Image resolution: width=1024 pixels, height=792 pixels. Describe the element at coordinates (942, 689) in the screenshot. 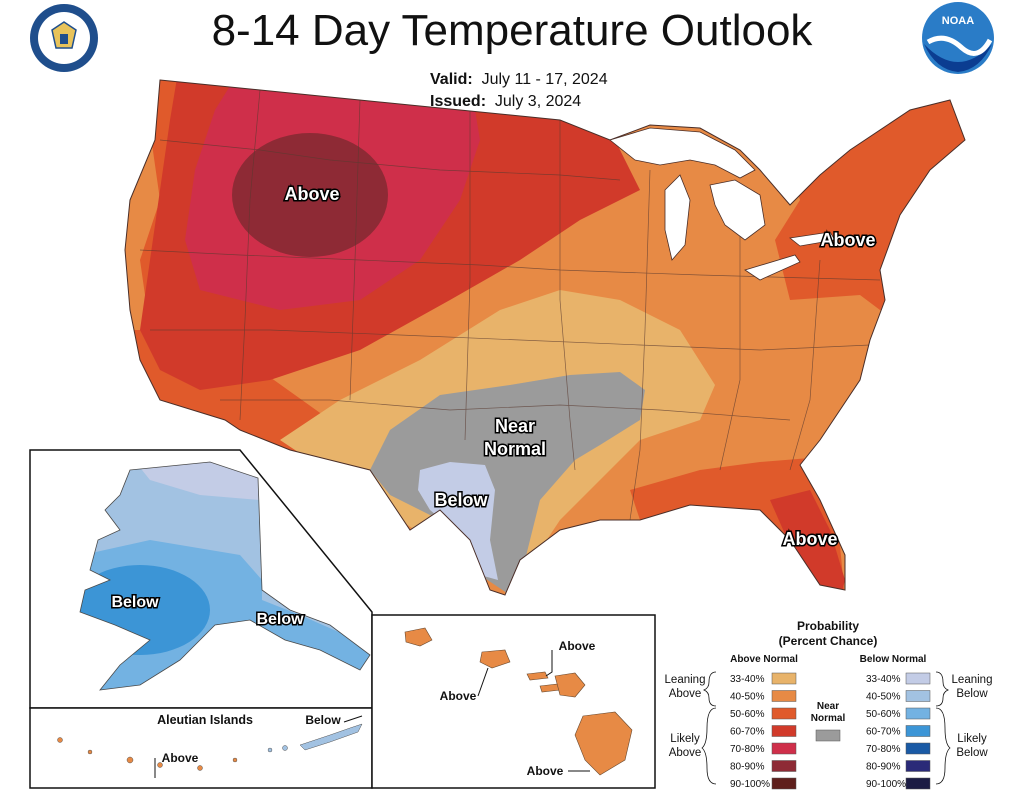

I see `legend-leaning-below-brace` at that location.